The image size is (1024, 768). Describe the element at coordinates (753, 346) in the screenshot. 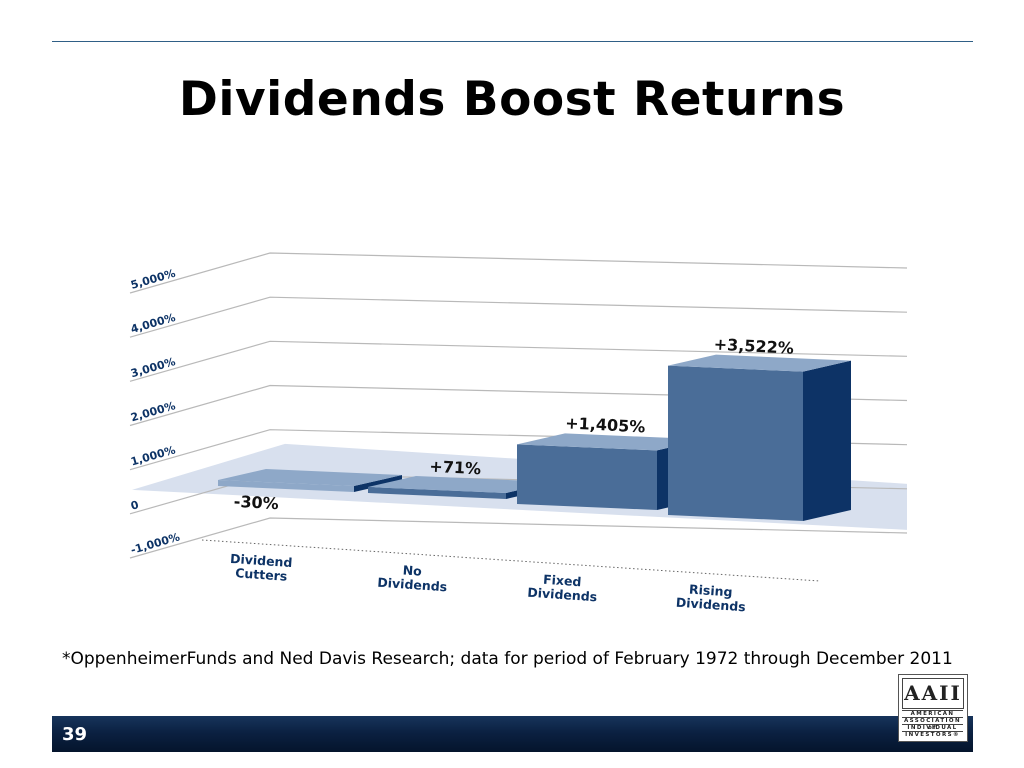

I see `bar-value-label: +3,522%` at that location.